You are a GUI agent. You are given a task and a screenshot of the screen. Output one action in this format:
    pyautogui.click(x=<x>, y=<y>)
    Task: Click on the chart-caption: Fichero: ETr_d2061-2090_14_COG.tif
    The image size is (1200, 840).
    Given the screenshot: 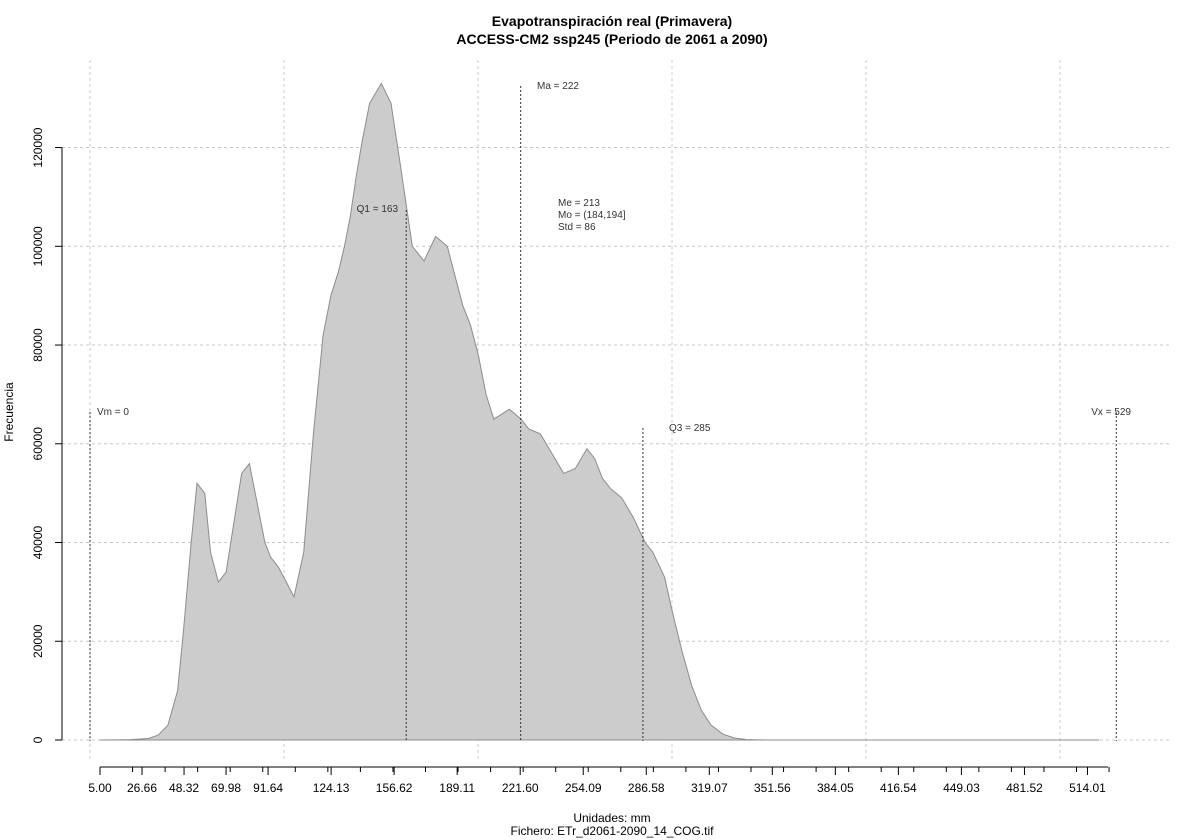 What is the action you would take?
    pyautogui.click(x=613, y=831)
    